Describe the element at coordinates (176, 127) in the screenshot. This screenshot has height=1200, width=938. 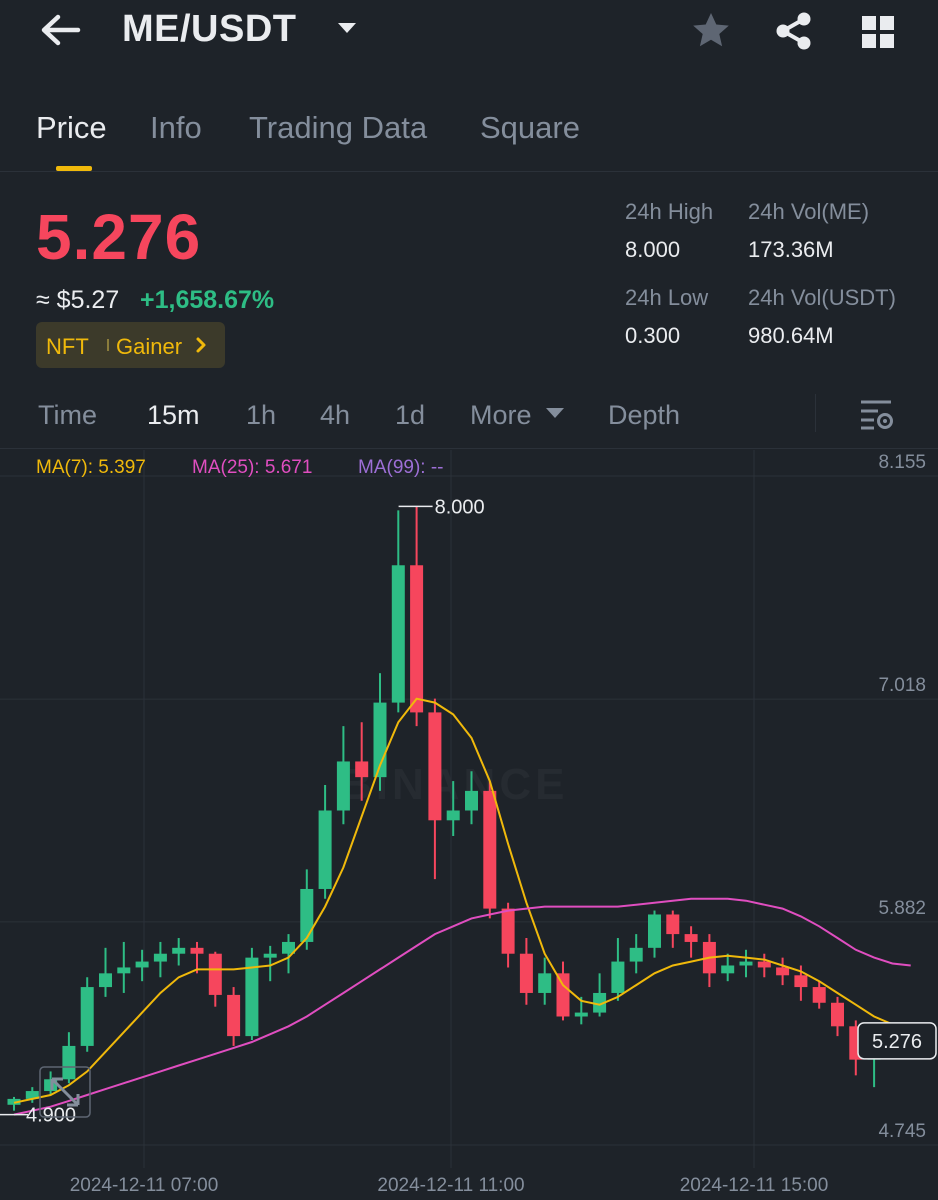
I see `tab-info: Info` at that location.